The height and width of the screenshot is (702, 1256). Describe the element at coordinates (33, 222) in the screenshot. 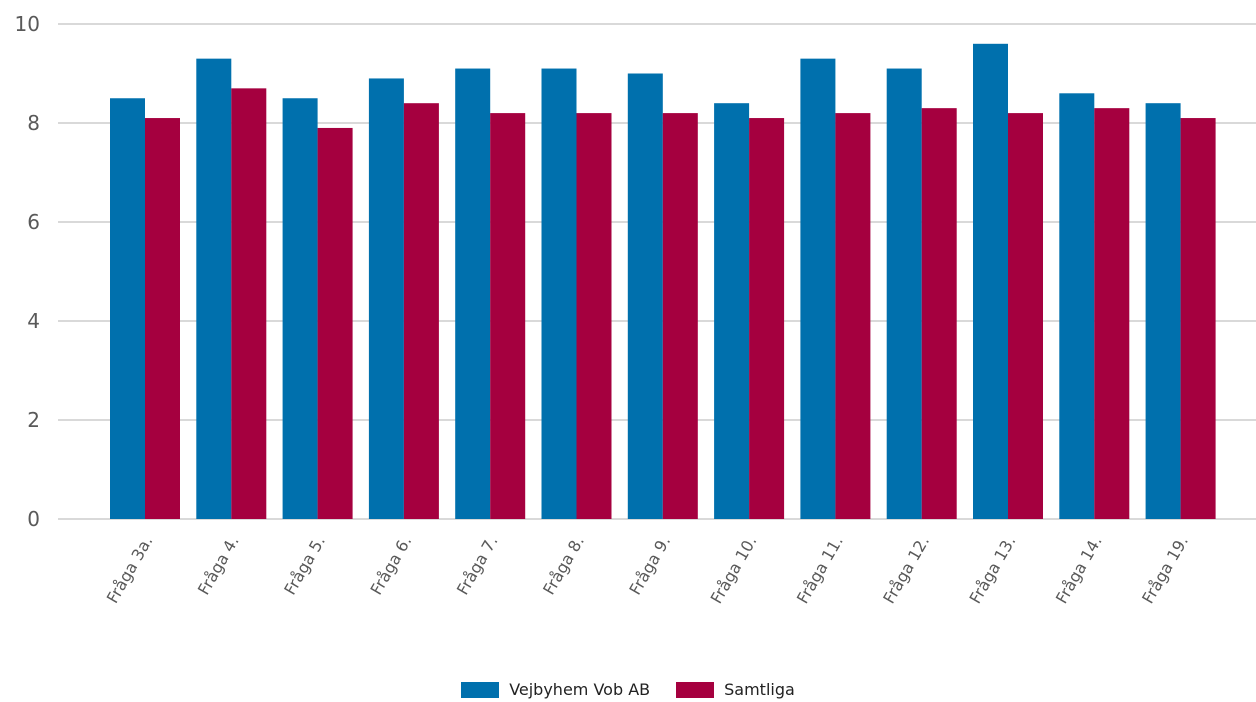

I see `y-tick-label: 6` at that location.